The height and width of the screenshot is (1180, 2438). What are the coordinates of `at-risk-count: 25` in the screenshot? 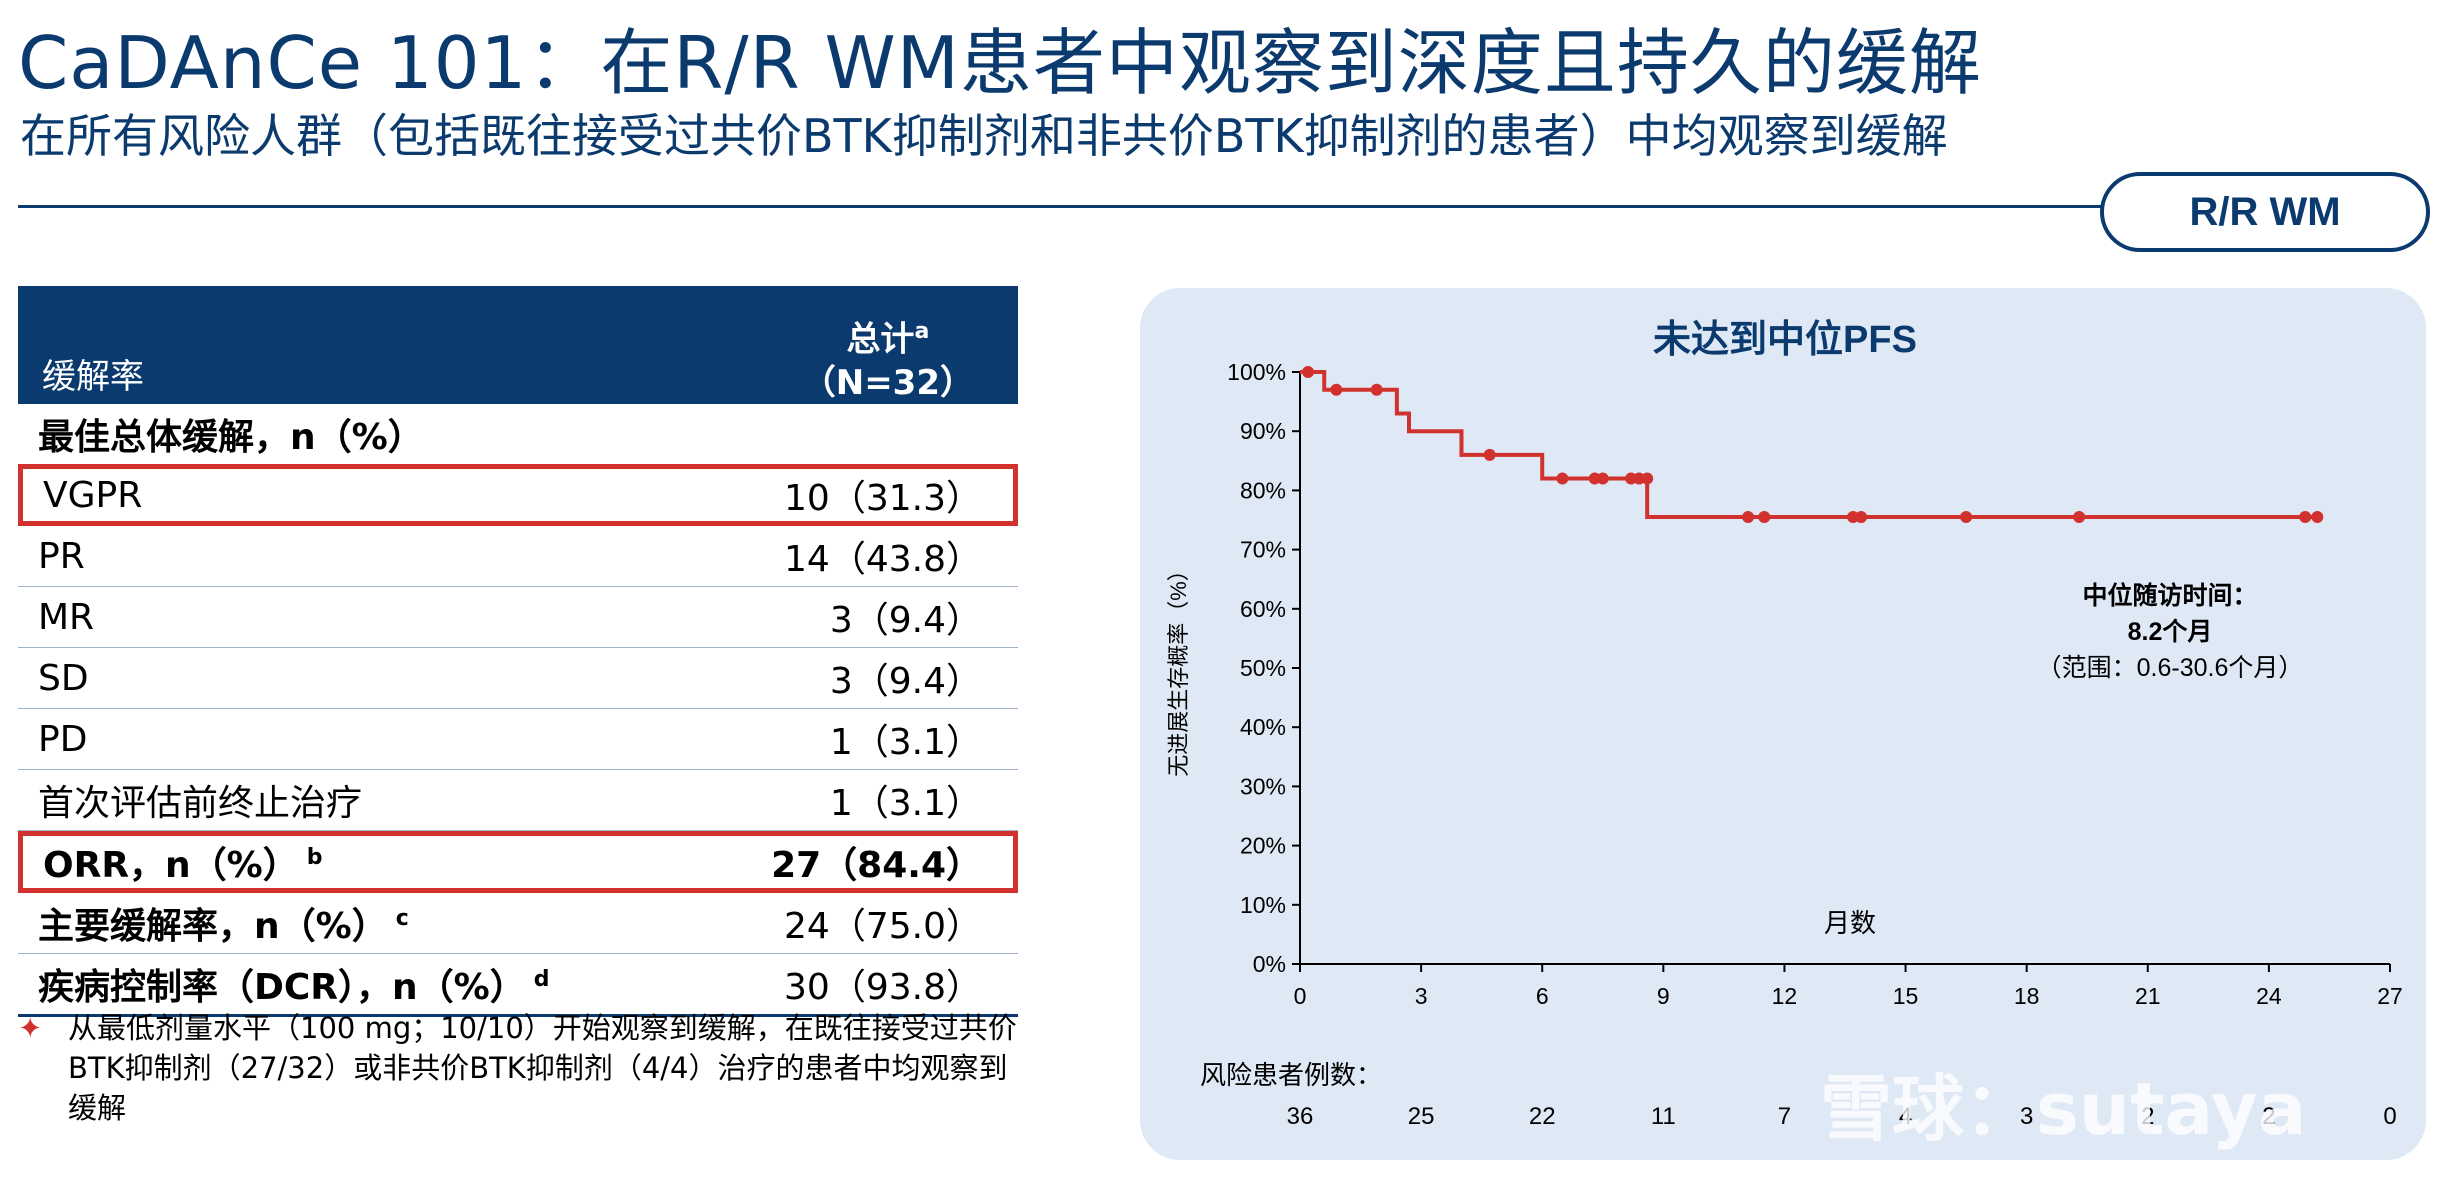 It's located at (1421, 1116).